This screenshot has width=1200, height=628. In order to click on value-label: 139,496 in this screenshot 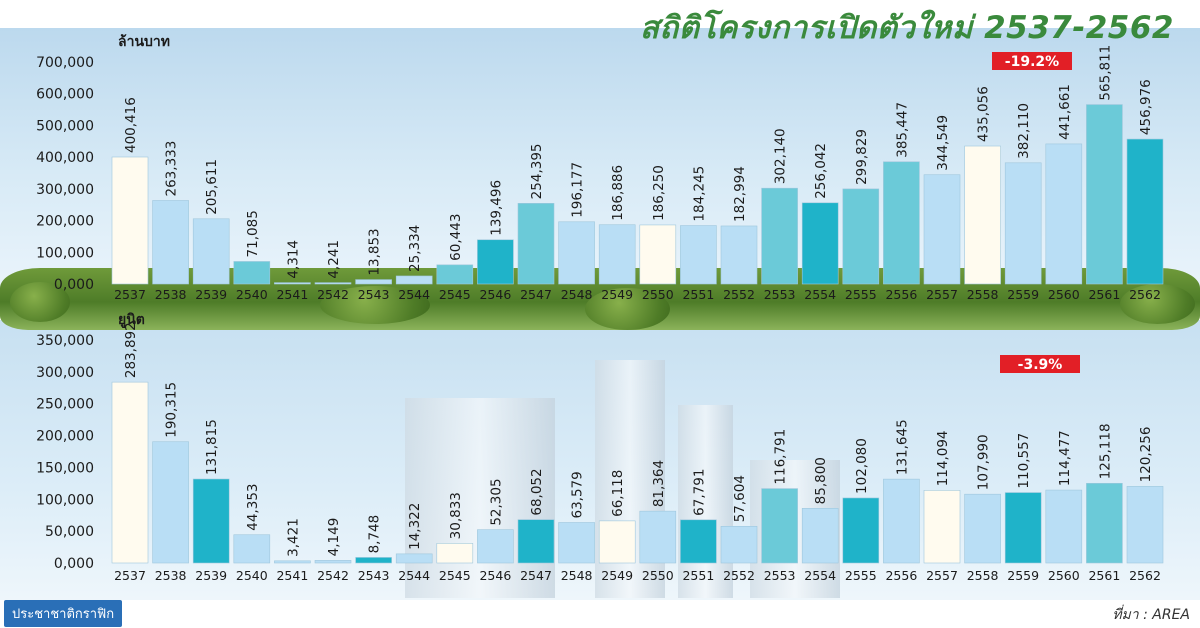, I will do `click(496, 208)`.